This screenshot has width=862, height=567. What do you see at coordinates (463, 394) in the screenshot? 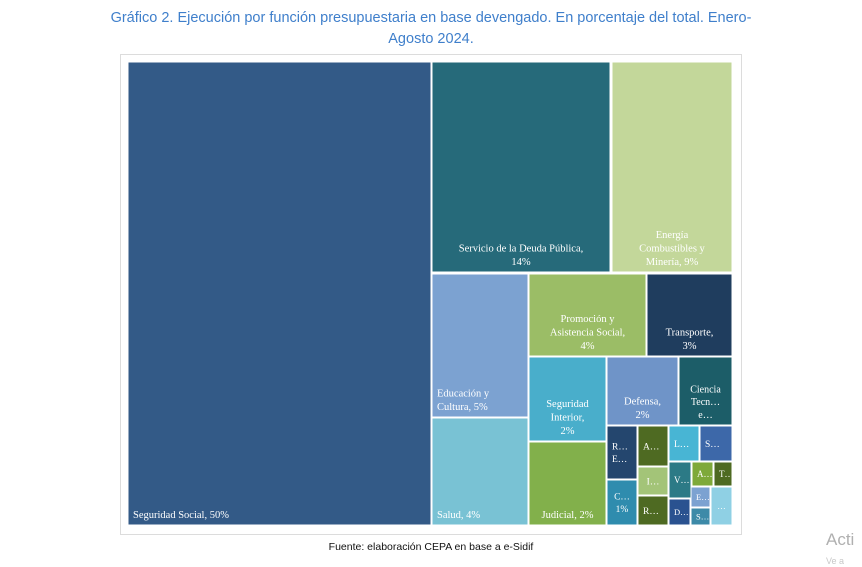
I see `tile-label-line: Educación y` at bounding box center [463, 394].